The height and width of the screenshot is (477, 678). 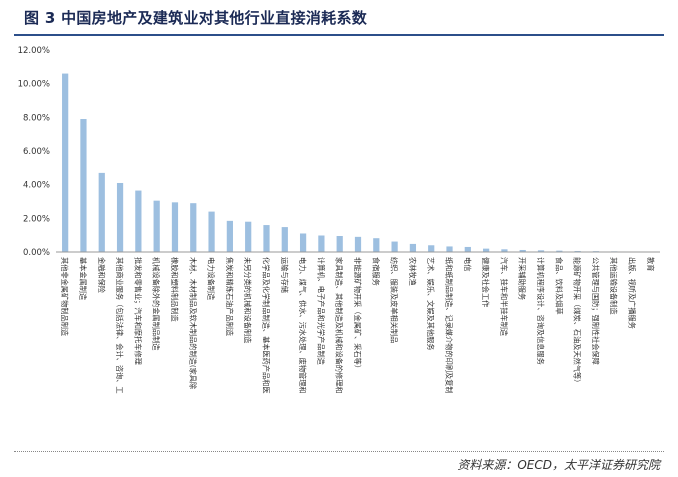 What do you see at coordinates (36, 253) in the screenshot?
I see `y-tick-label: 0.00%` at bounding box center [36, 253].